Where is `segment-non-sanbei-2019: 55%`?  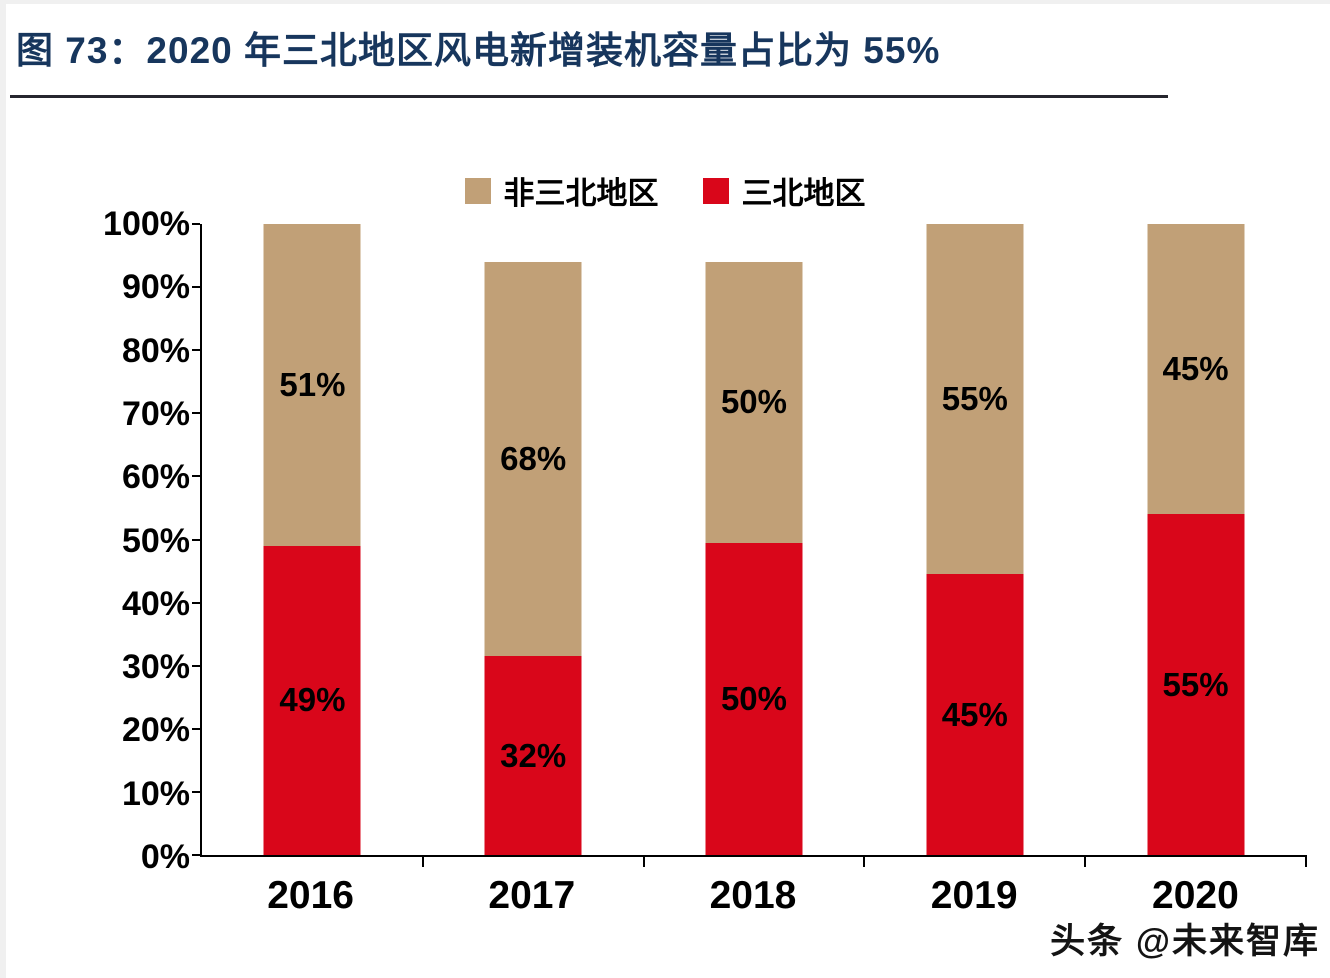
segment-non-sanbei-2019: 55% is located at coordinates (975, 399).